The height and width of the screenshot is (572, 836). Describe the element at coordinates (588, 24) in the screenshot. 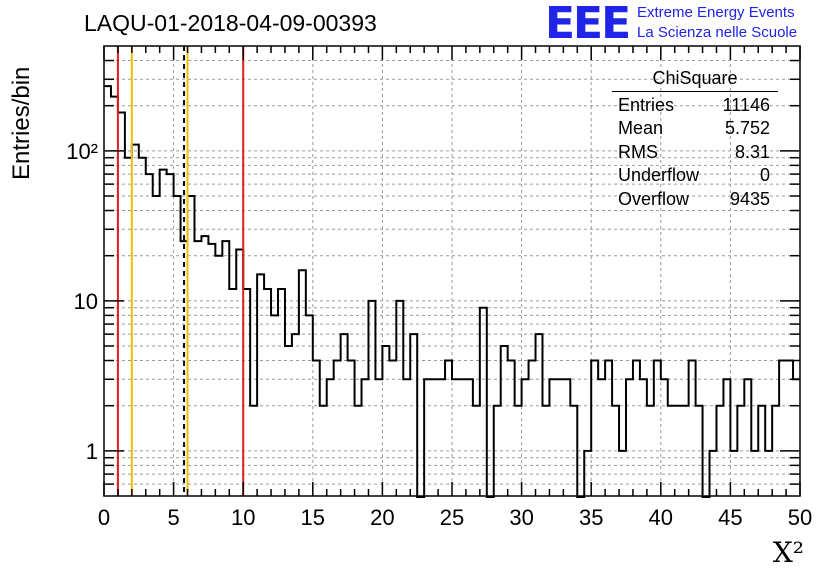

I see `eee-logo: EEE` at that location.